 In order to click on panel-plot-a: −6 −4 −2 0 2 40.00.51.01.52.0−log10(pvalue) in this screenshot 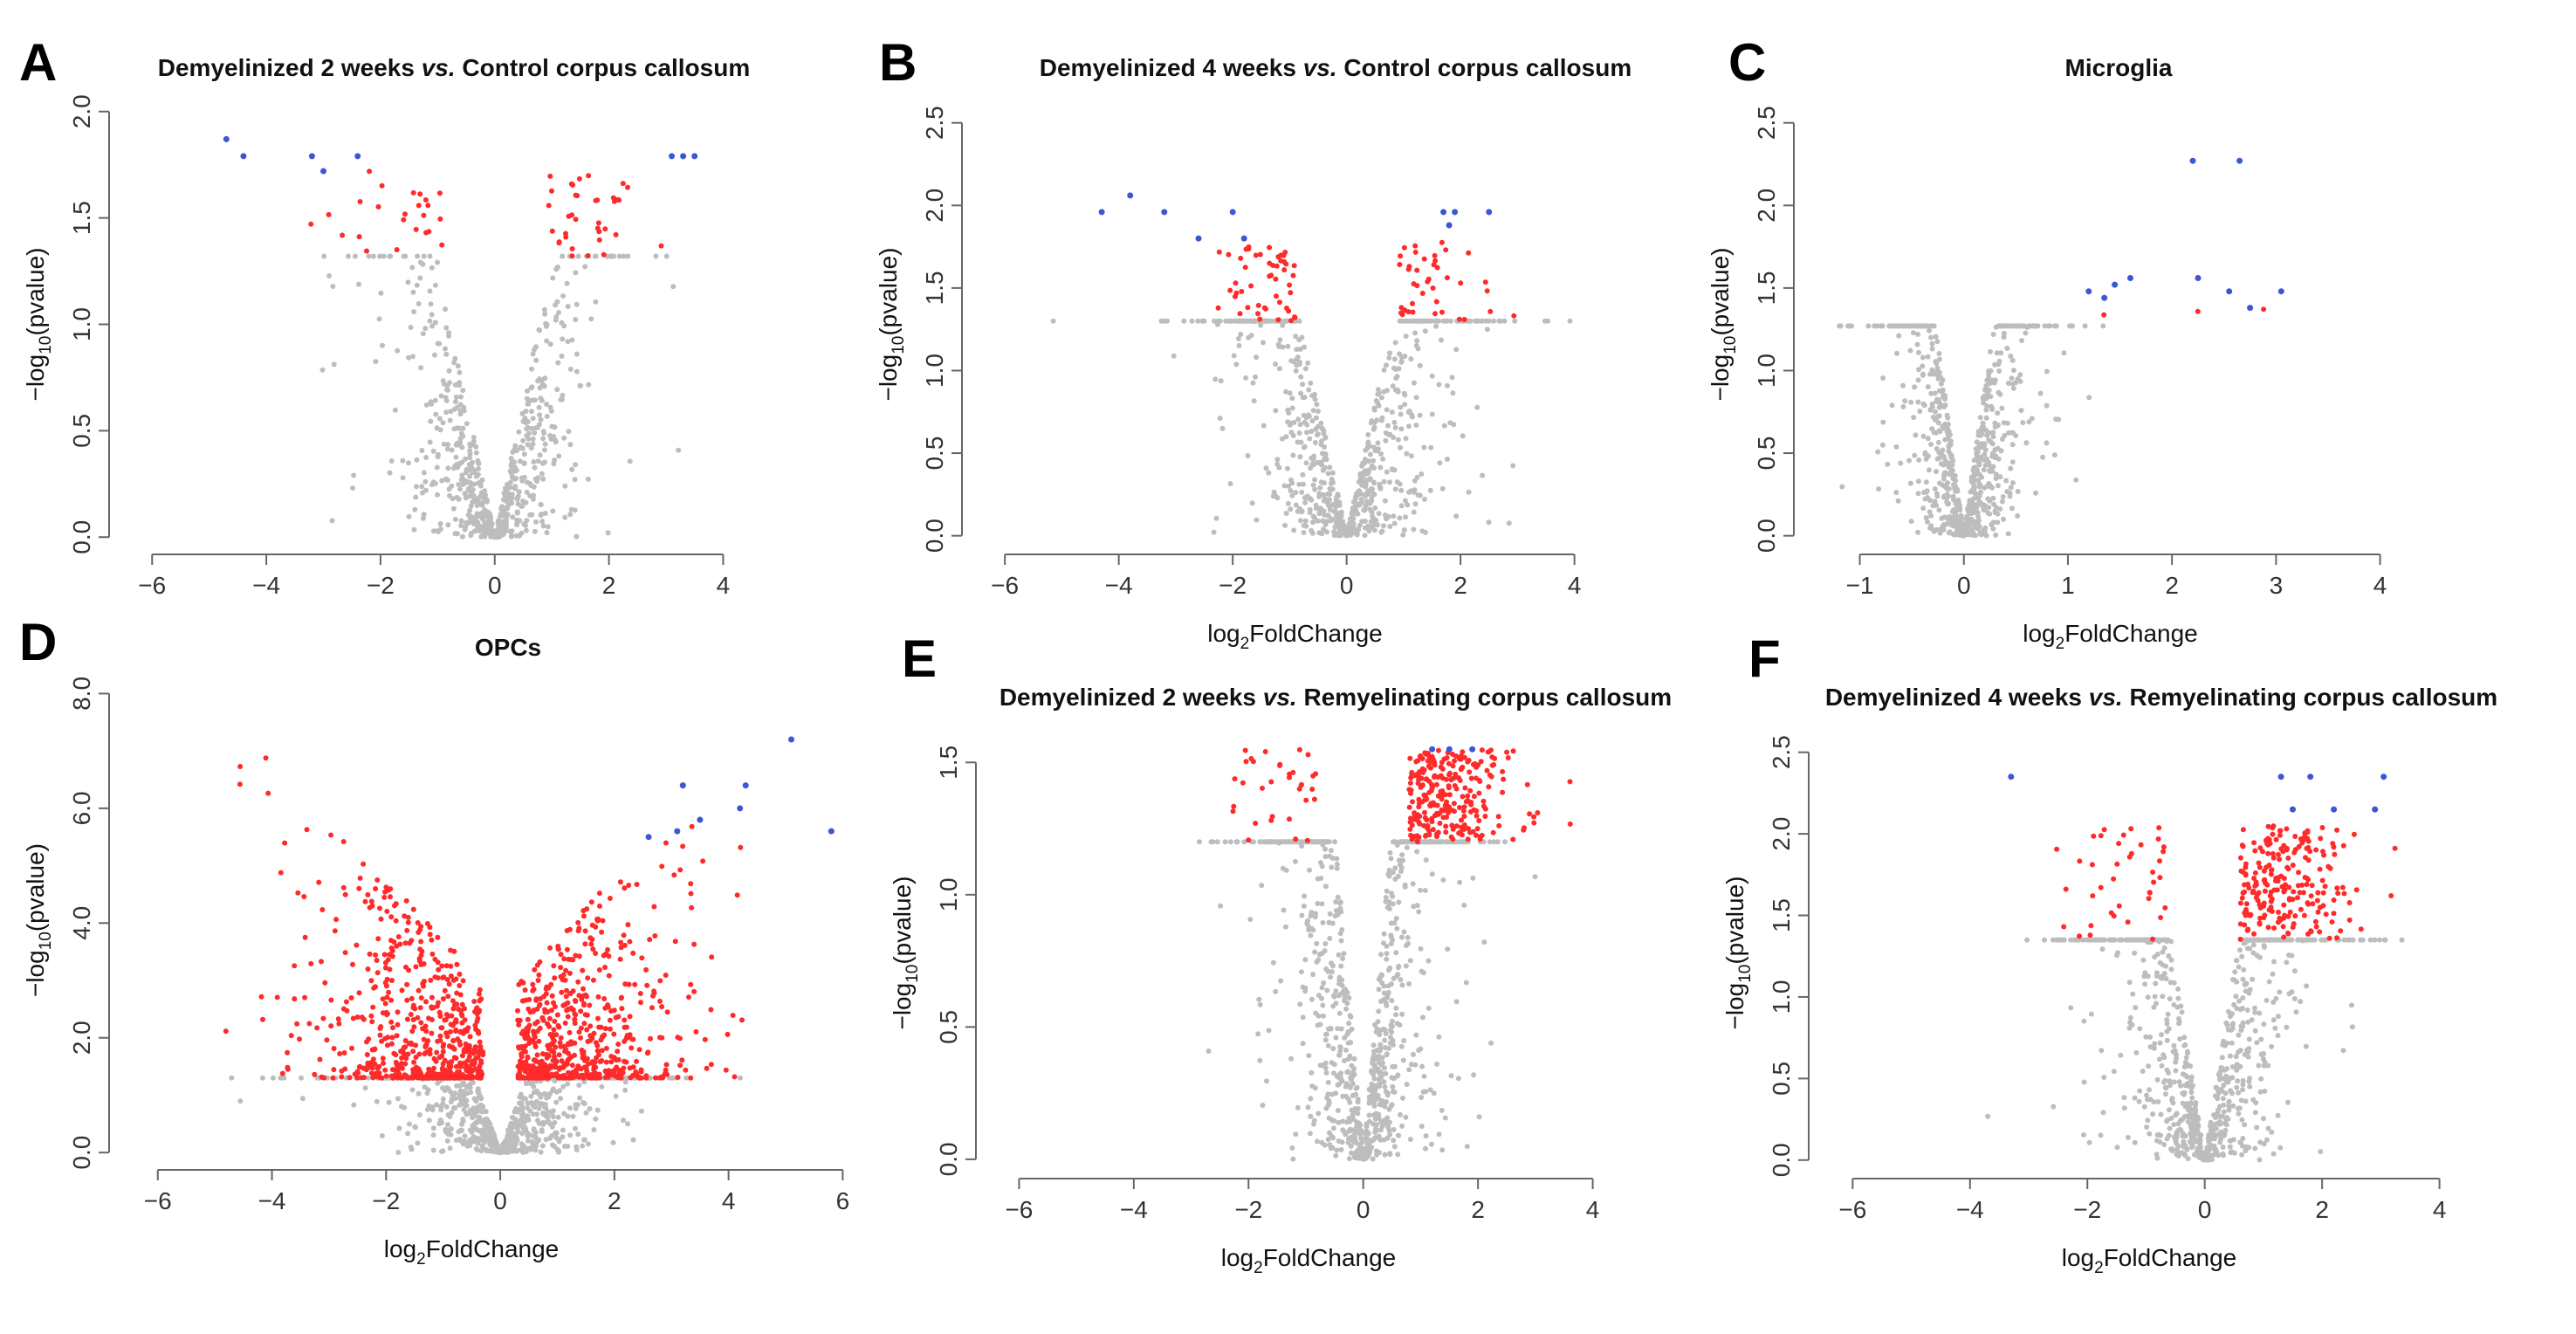, I will do `click(376, 346)`.